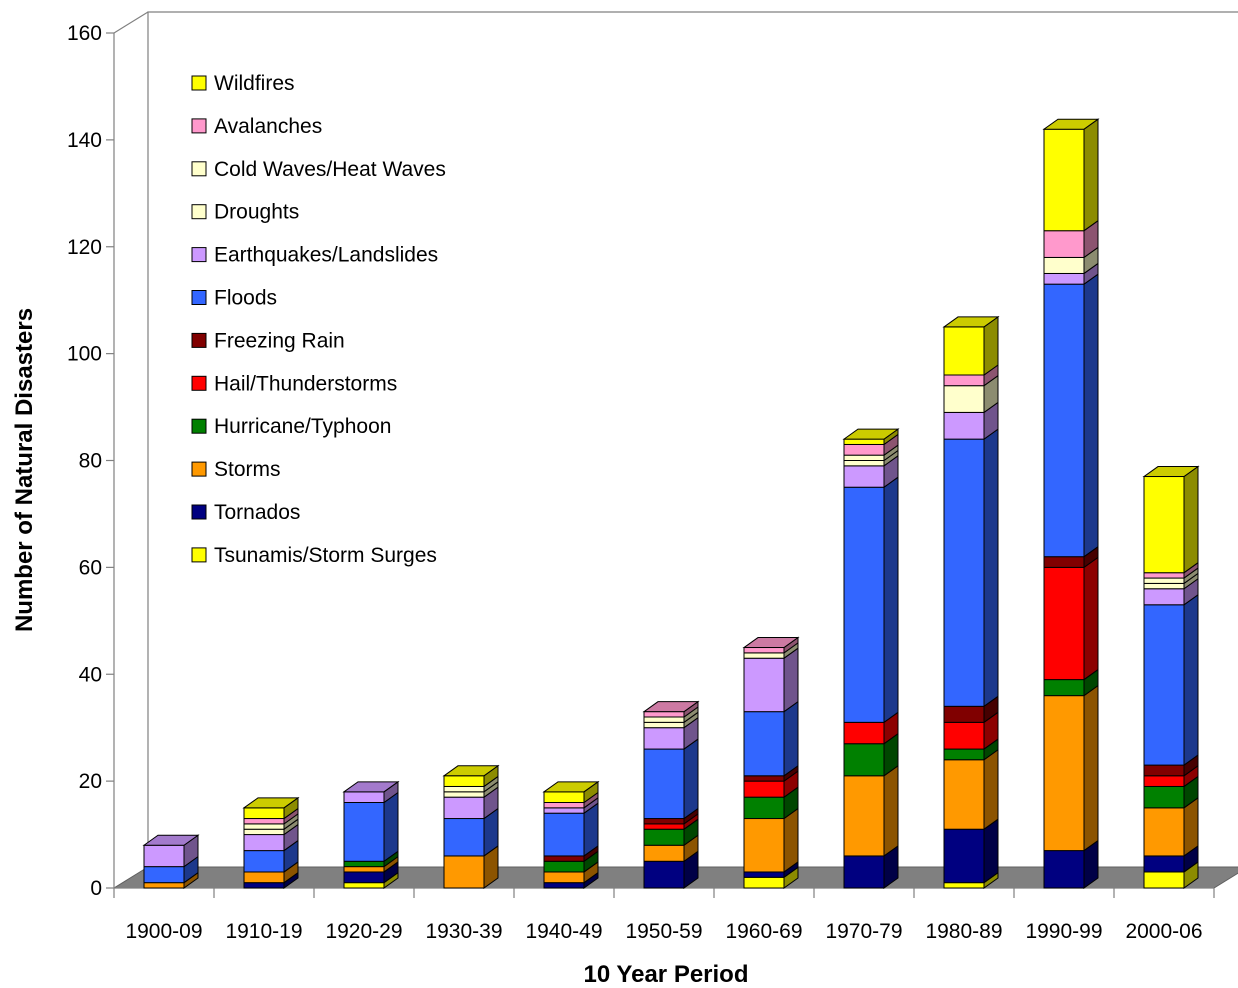  Describe the element at coordinates (90, 674) in the screenshot. I see `y-tick-label: 40` at that location.